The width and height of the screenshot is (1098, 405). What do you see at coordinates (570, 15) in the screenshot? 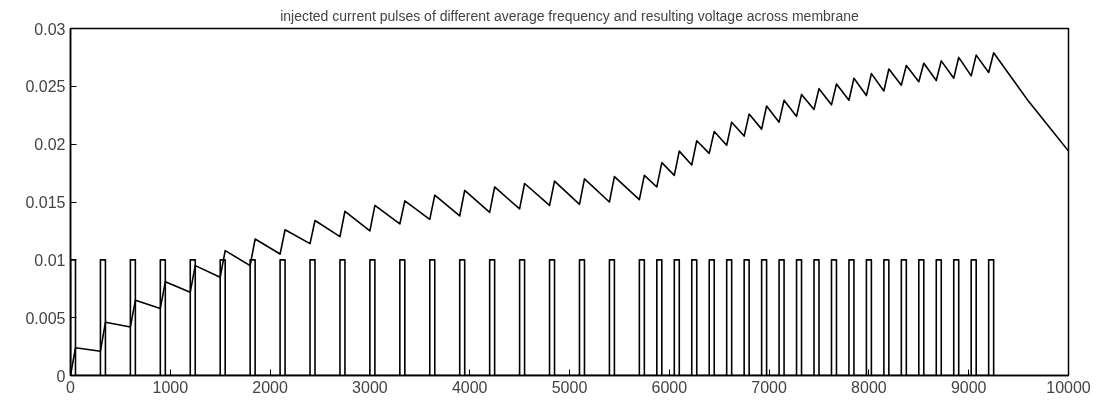
I see `chart-title: injected current pulses of different average frequency and resulting voltage across membrane` at bounding box center [570, 15].